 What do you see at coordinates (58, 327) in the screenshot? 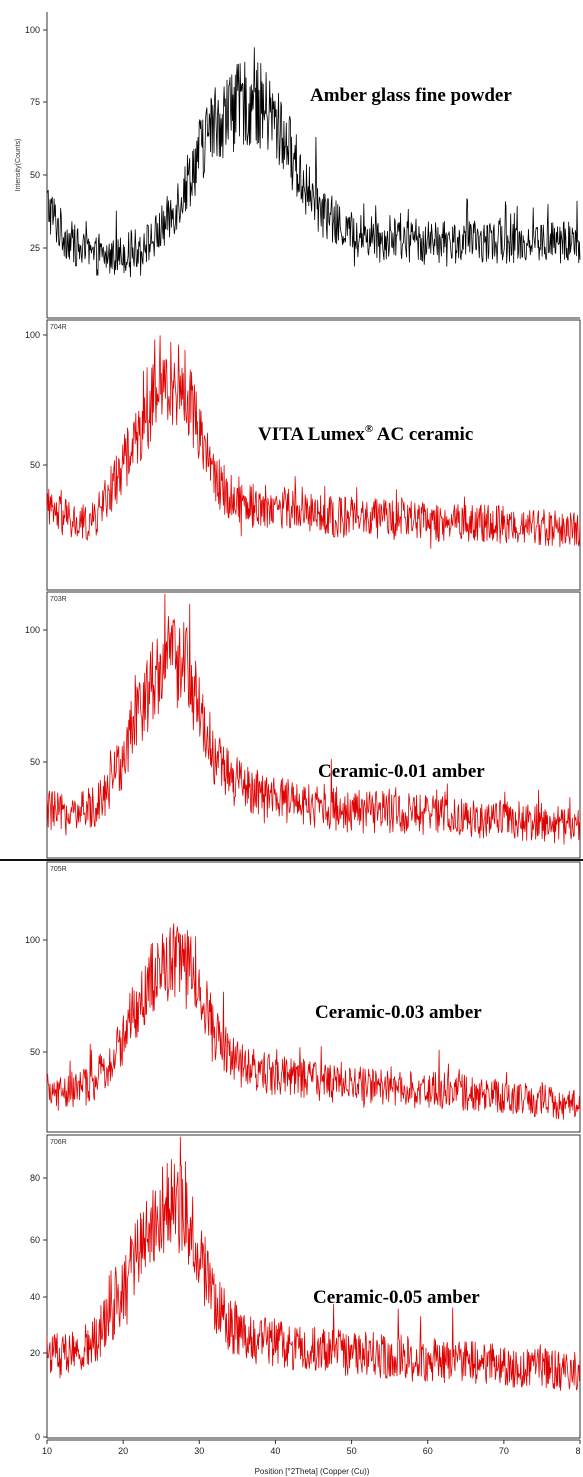
I see `panel-id: 704R` at bounding box center [58, 327].